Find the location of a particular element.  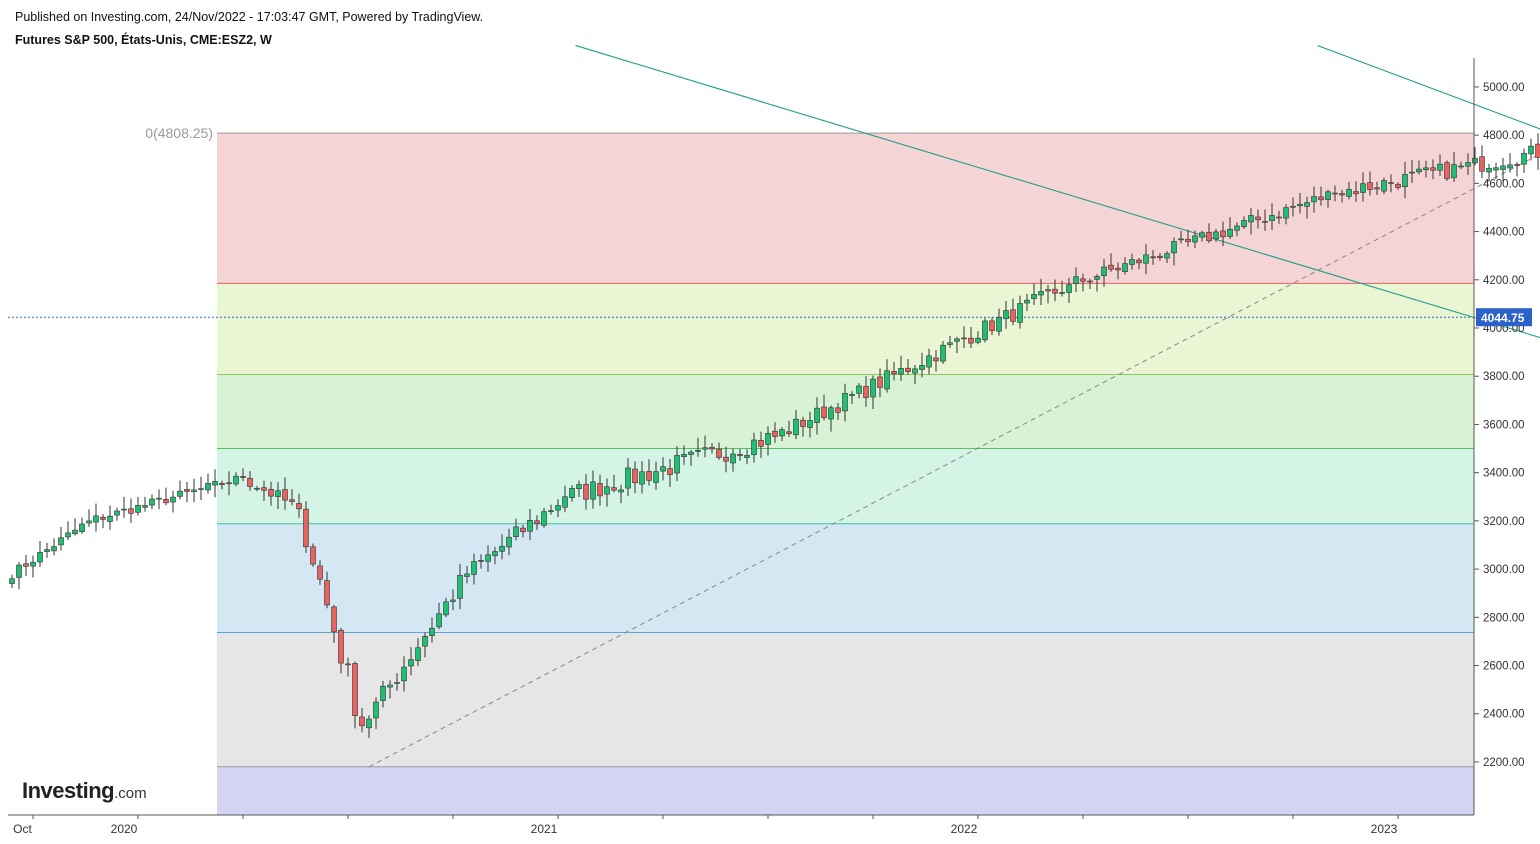

y-tick-label: 3600.00 is located at coordinates (1504, 425).